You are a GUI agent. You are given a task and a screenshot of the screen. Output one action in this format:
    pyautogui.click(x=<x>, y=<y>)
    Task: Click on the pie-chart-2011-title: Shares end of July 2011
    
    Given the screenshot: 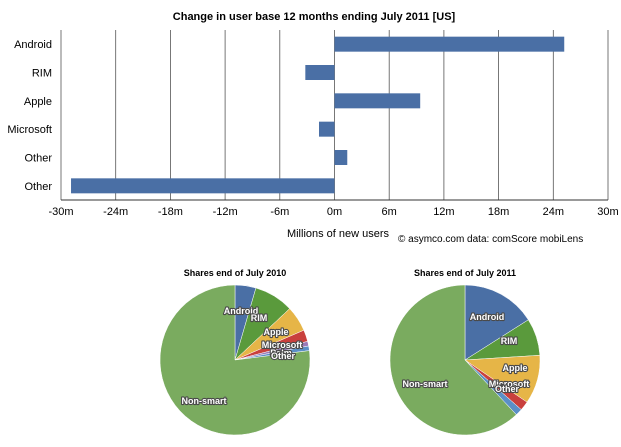 What is the action you would take?
    pyautogui.click(x=465, y=273)
    